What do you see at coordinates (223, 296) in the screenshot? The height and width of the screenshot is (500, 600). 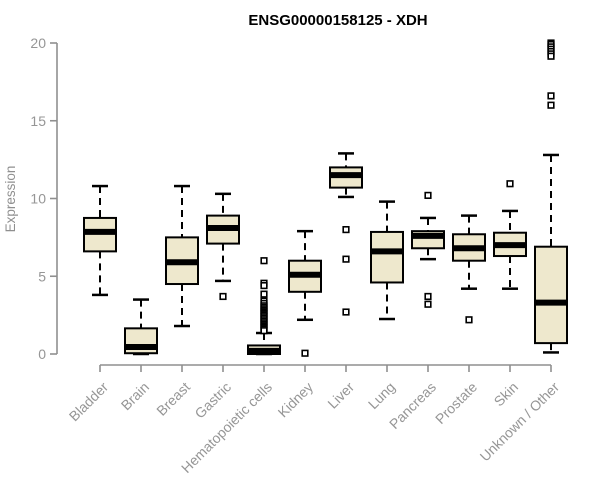 I see `outlier-gastric` at bounding box center [223, 296].